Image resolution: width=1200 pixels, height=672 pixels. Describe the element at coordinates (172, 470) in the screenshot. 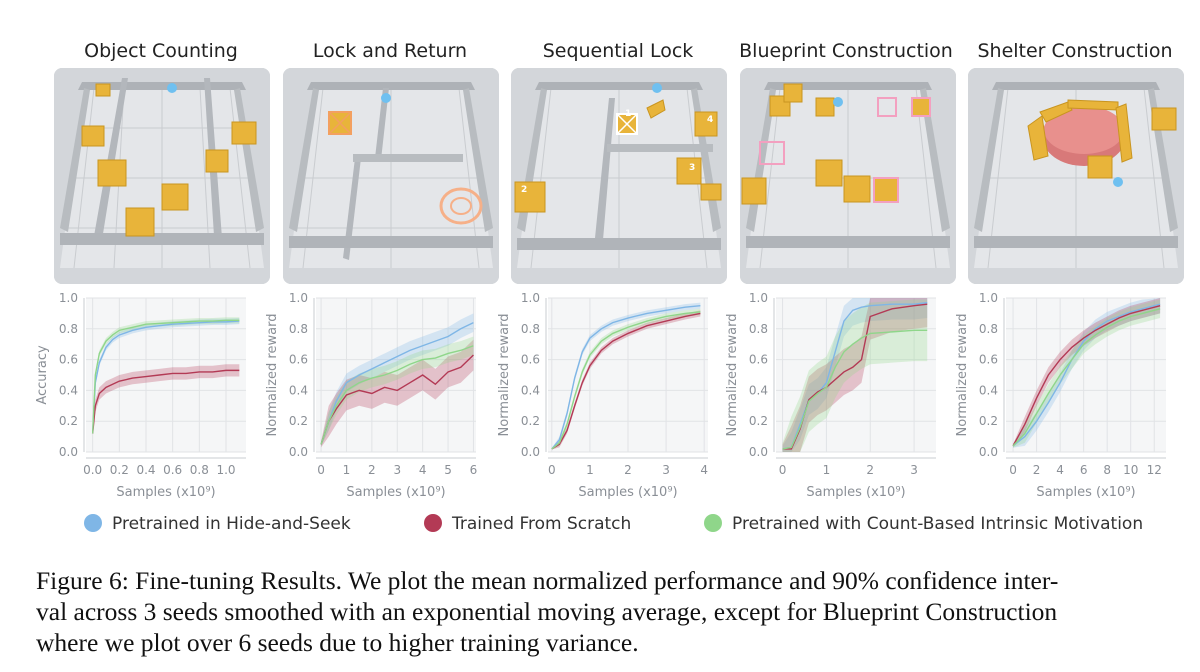

I see `x-tick-label: 0.6` at that location.